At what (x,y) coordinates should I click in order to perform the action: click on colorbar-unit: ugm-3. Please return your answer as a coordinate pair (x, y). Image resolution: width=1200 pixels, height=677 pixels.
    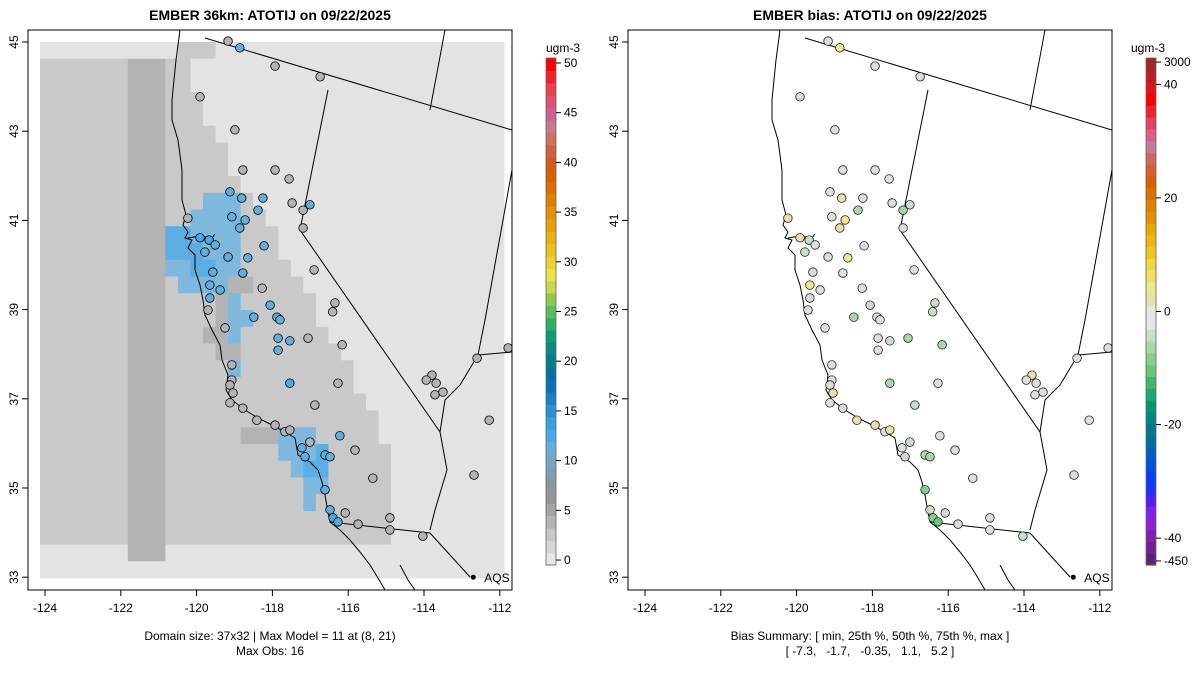
    Looking at the image, I should click on (563, 48).